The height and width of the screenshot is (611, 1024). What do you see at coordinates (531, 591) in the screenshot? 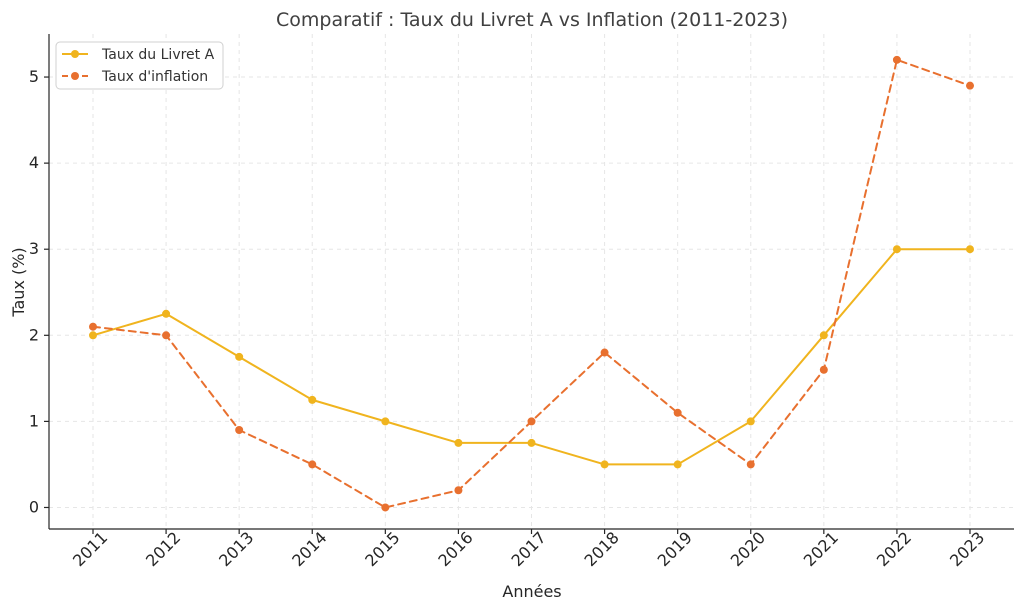
I see `x-axis-label: Années` at bounding box center [531, 591].